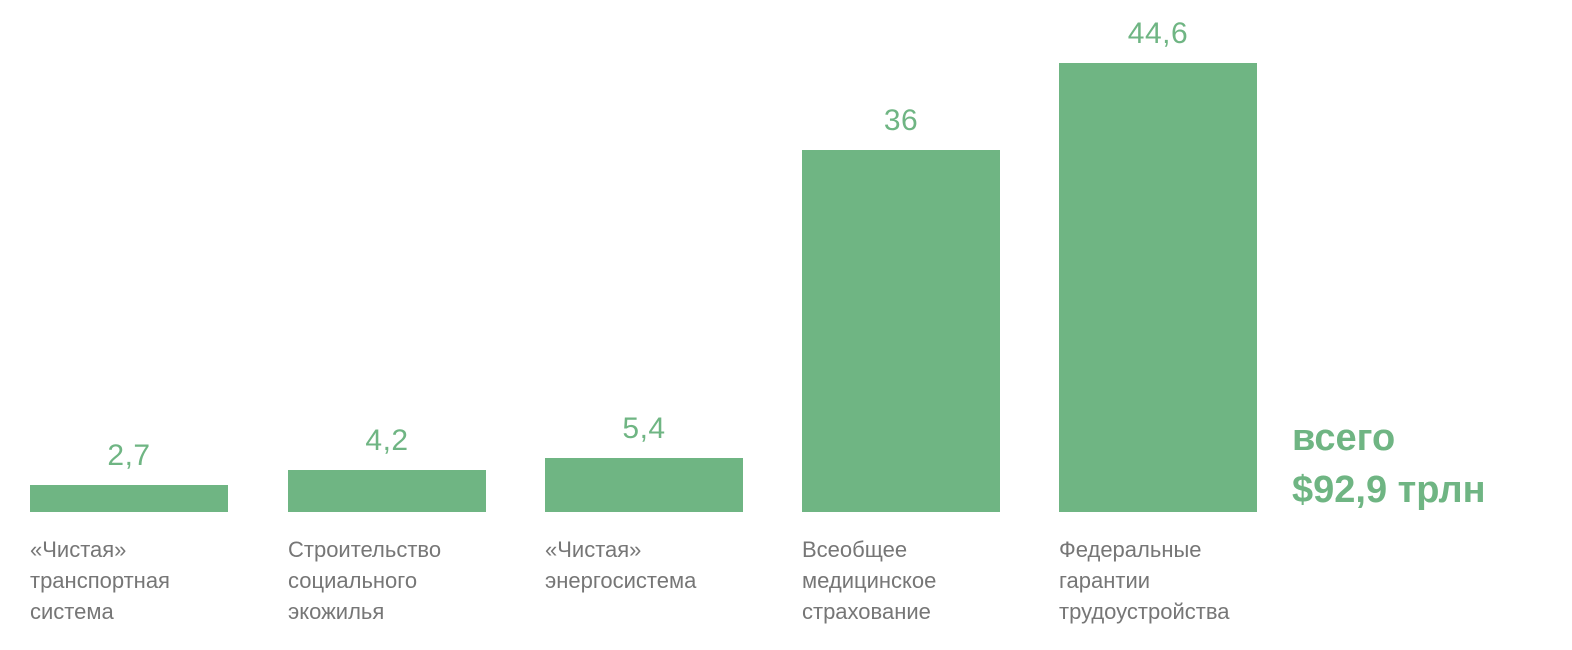  I want to click on bar-category-label: Всеобщее медицинское страхование, so click(869, 580).